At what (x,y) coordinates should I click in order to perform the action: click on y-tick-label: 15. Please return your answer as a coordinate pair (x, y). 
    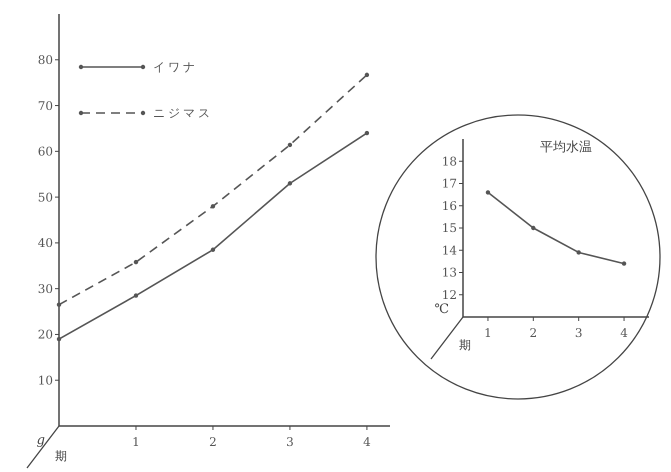
    Looking at the image, I should click on (449, 228).